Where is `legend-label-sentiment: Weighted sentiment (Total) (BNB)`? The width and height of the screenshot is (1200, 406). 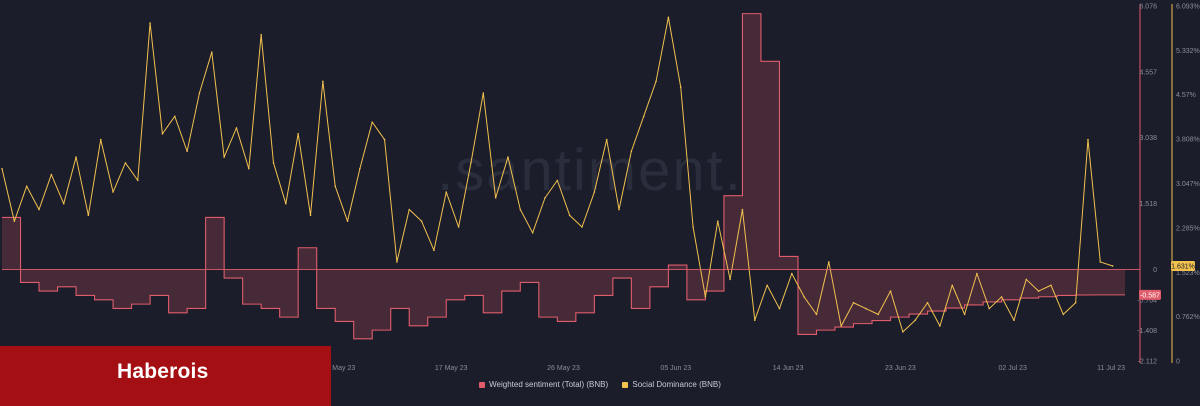 legend-label-sentiment: Weighted sentiment (Total) (BNB) is located at coordinates (549, 384).